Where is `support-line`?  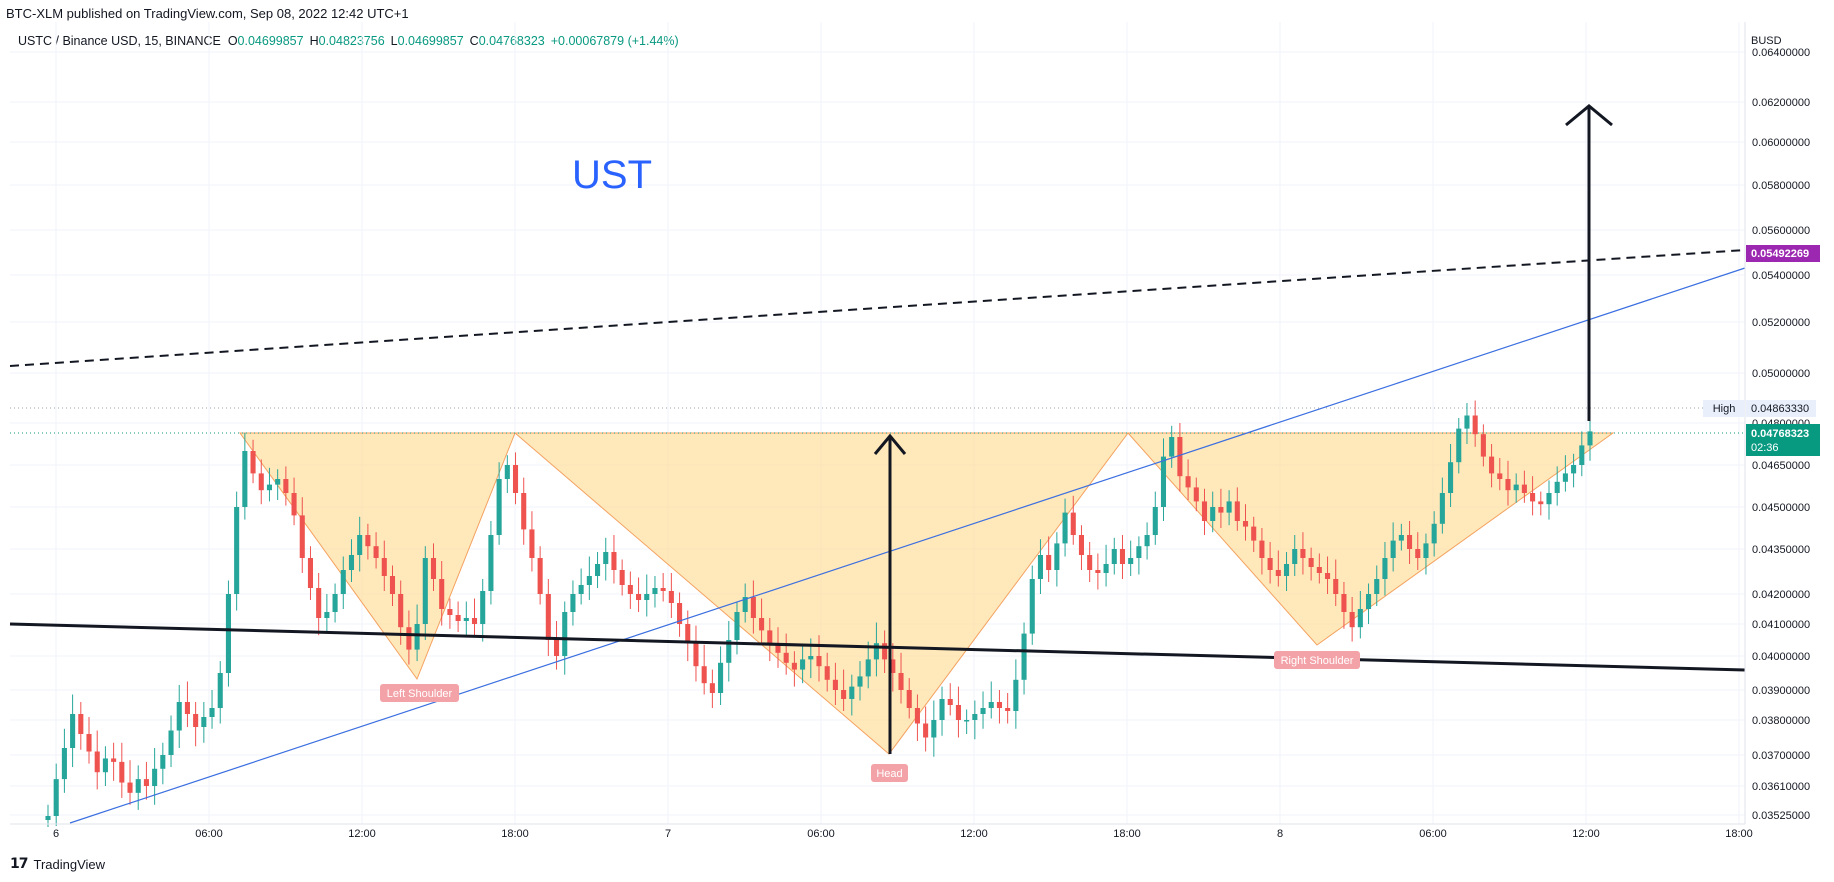
support-line is located at coordinates (877, 647).